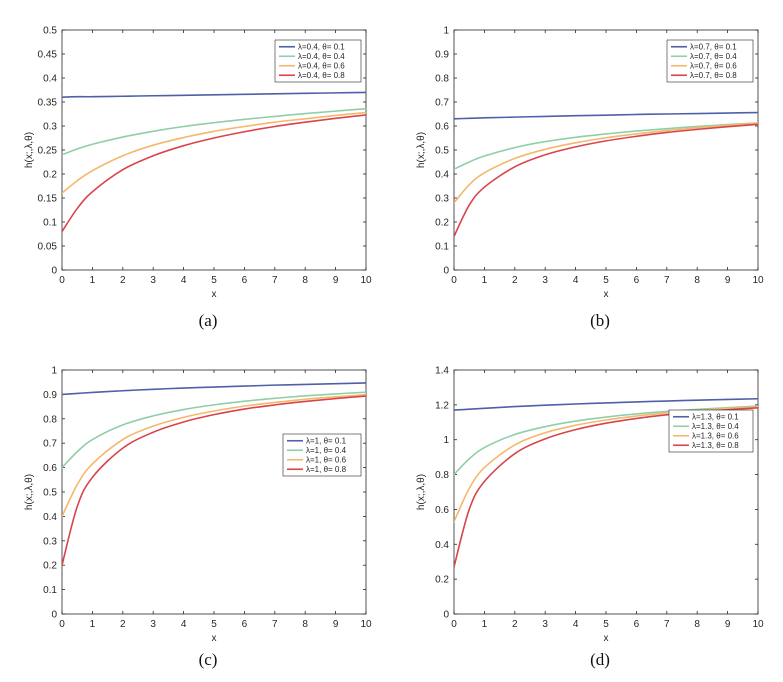 Image resolution: width=783 pixels, height=682 pixels. I want to click on y-tick-label: 1, so click(446, 440).